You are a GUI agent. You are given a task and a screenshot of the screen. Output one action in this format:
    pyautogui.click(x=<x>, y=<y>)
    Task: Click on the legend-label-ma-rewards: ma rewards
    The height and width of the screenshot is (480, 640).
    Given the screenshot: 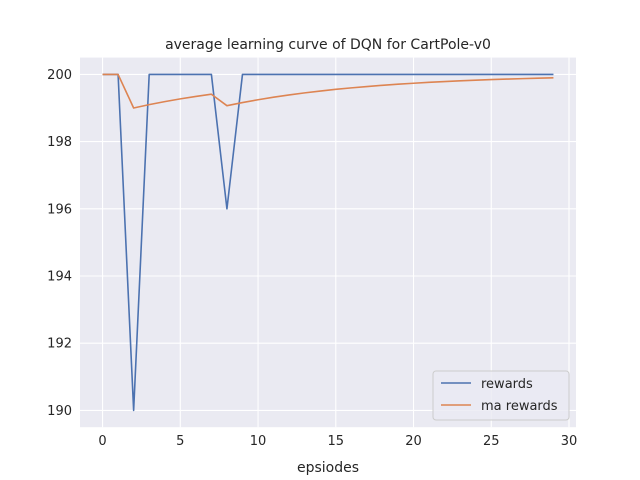 What is the action you would take?
    pyautogui.click(x=519, y=406)
    